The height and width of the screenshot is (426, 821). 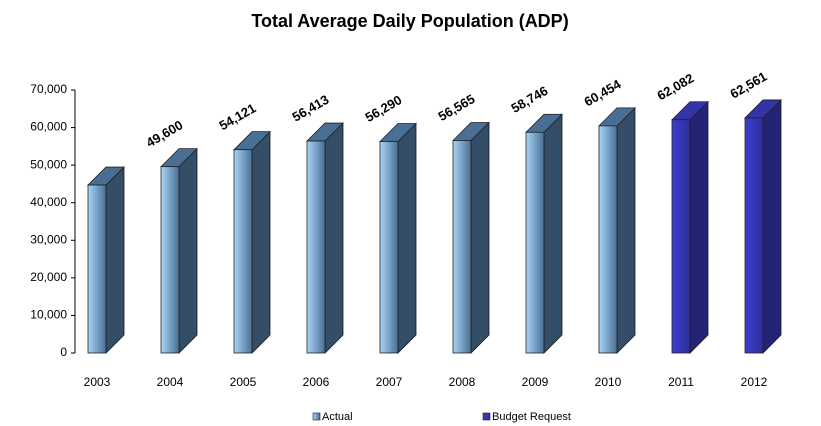 I want to click on y-tick-label: 40,000, so click(x=48, y=202).